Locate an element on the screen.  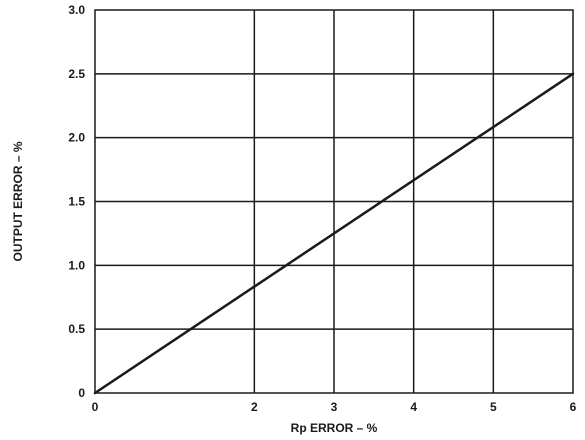
y-axis-title: OUTPUT ERROR – % is located at coordinates (18, 201).